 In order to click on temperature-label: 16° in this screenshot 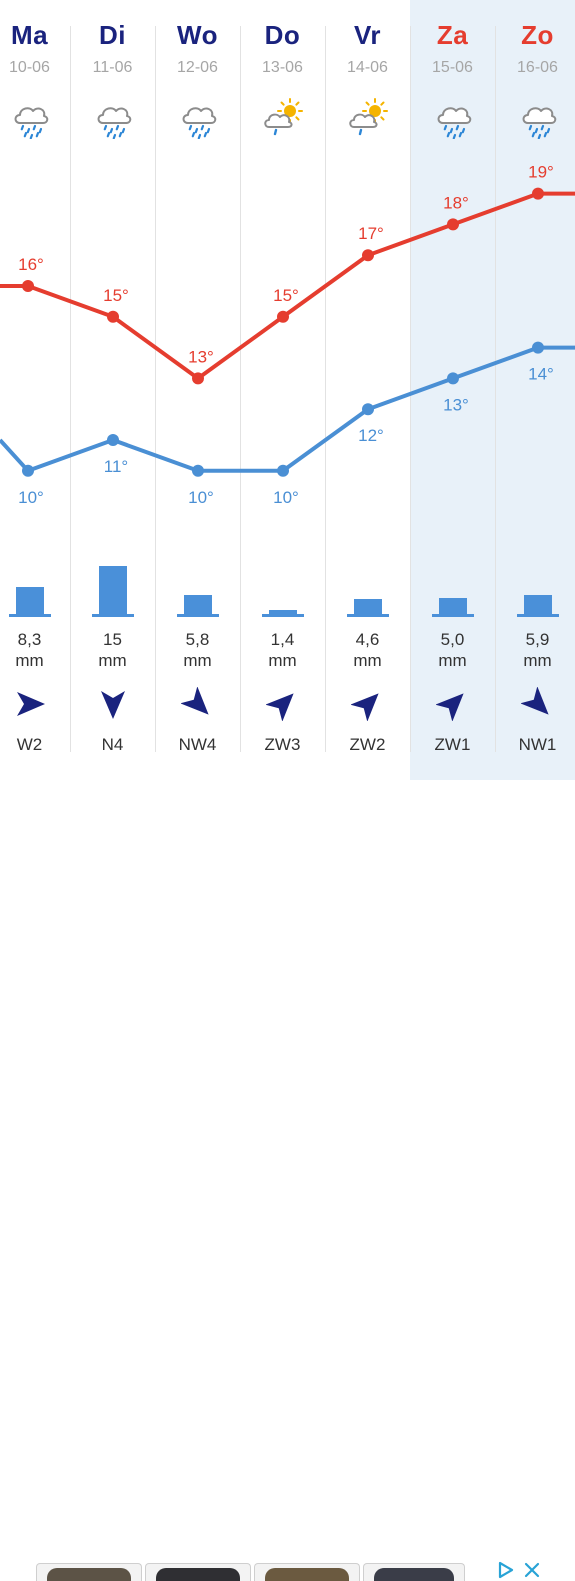, I will do `click(31, 264)`.